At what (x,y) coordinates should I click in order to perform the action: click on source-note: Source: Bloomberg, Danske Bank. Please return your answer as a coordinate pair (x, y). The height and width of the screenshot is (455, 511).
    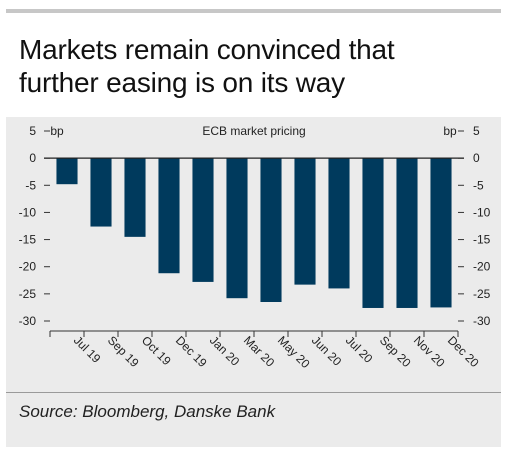
    Looking at the image, I should click on (147, 411).